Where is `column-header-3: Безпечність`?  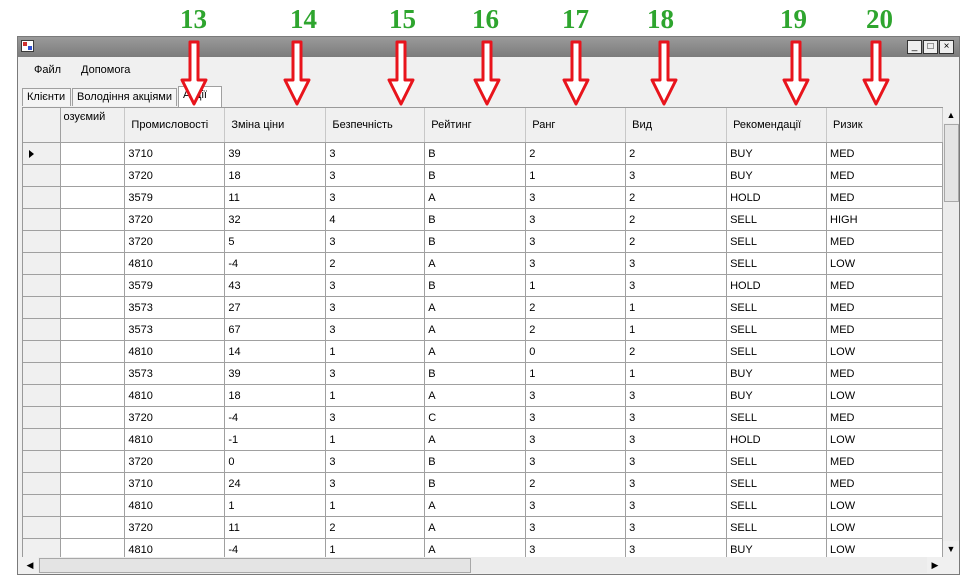
column-header-3: Безпечність is located at coordinates (375, 125).